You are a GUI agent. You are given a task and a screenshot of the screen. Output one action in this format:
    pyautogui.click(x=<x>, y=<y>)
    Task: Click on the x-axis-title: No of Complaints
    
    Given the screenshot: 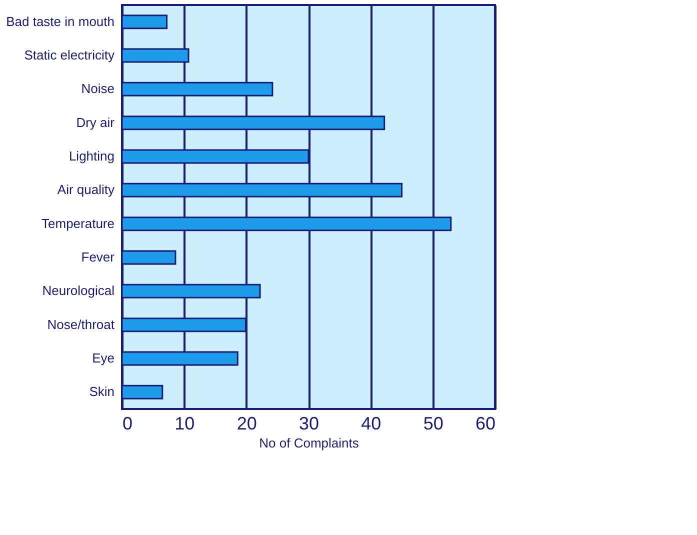 What is the action you would take?
    pyautogui.click(x=309, y=443)
    